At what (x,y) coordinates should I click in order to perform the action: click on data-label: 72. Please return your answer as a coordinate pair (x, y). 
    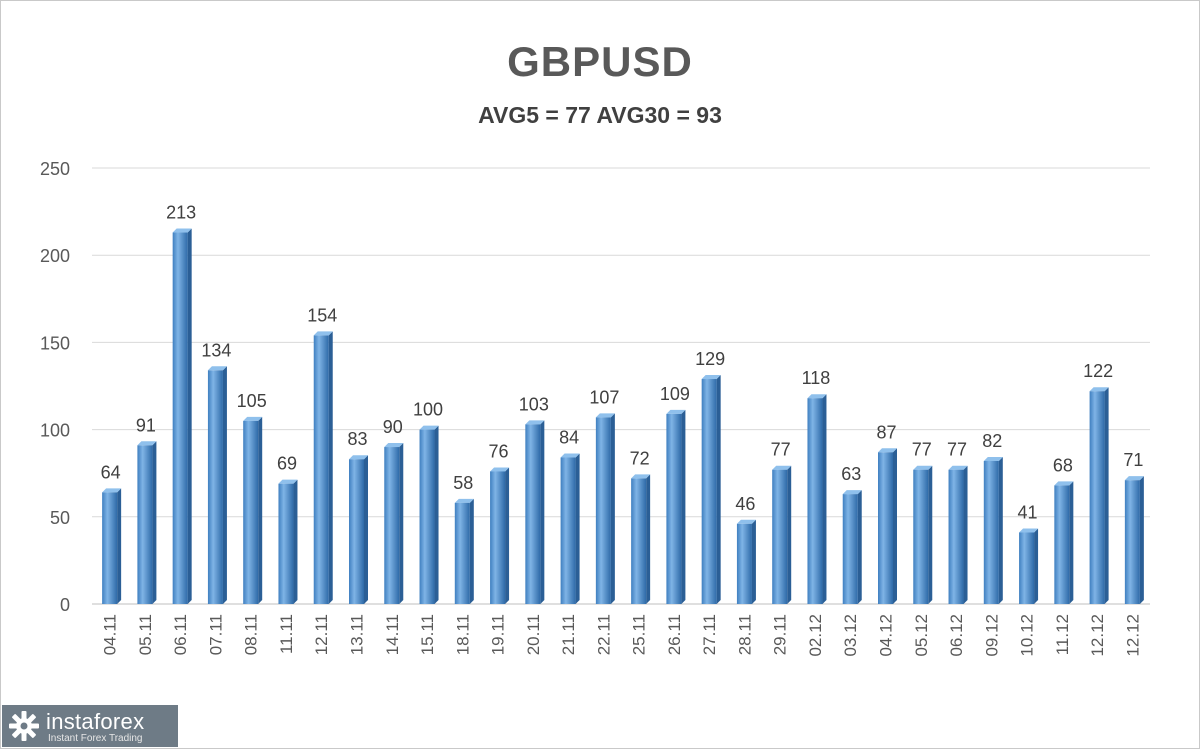
    Looking at the image, I should click on (640, 458).